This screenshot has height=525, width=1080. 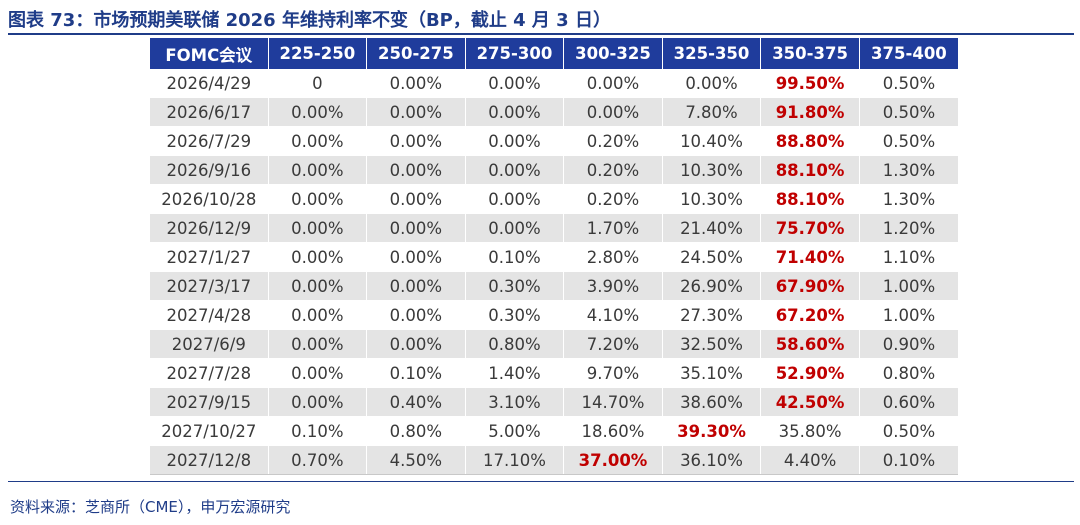 I want to click on probability-cell: 67.20%, so click(x=810, y=315).